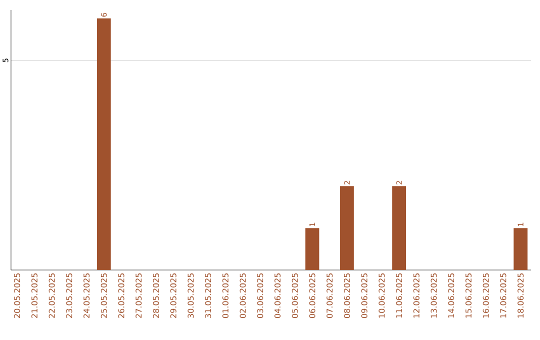  Describe the element at coordinates (87, 295) in the screenshot. I see `x-tick-label: 24.05.2025` at that location.